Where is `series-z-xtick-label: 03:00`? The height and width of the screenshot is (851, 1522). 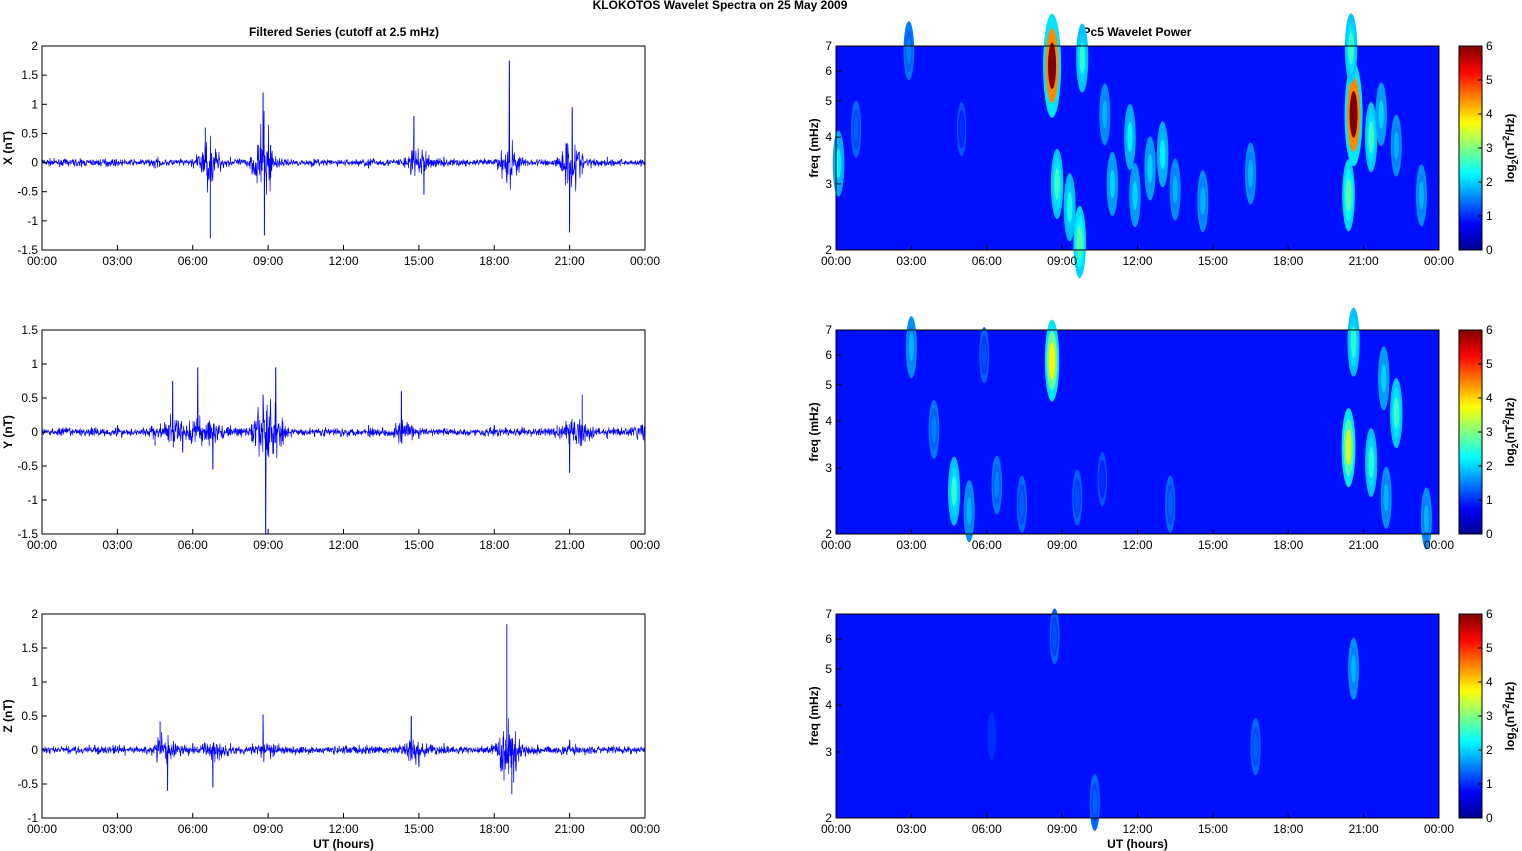 series-z-xtick-label: 03:00 is located at coordinates (117, 829).